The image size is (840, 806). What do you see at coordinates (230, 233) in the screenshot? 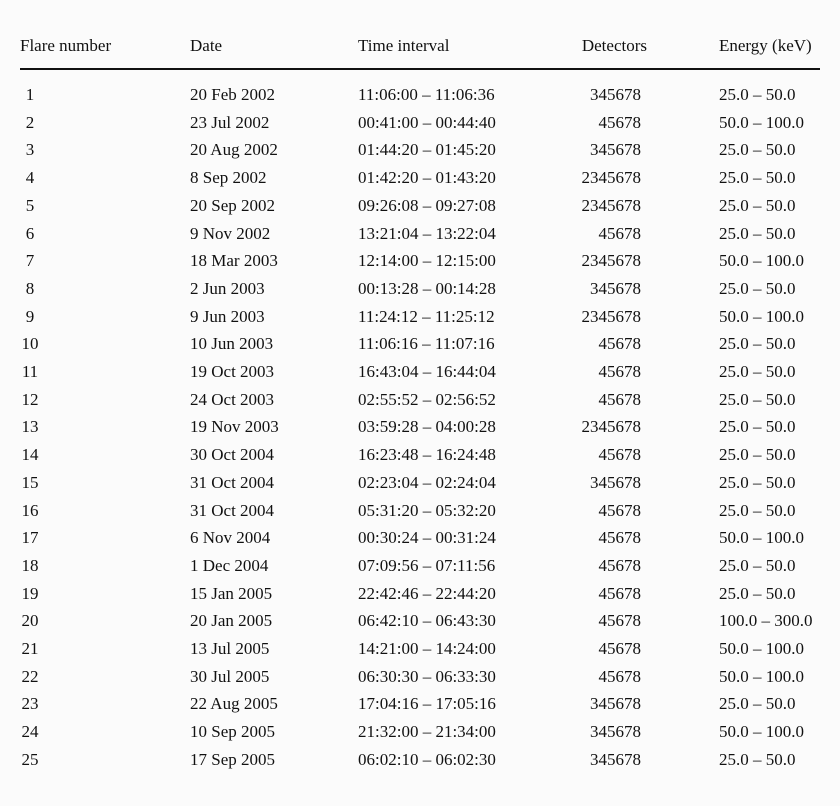
I see `table-cell: 9 Nov 2002` at bounding box center [230, 233].